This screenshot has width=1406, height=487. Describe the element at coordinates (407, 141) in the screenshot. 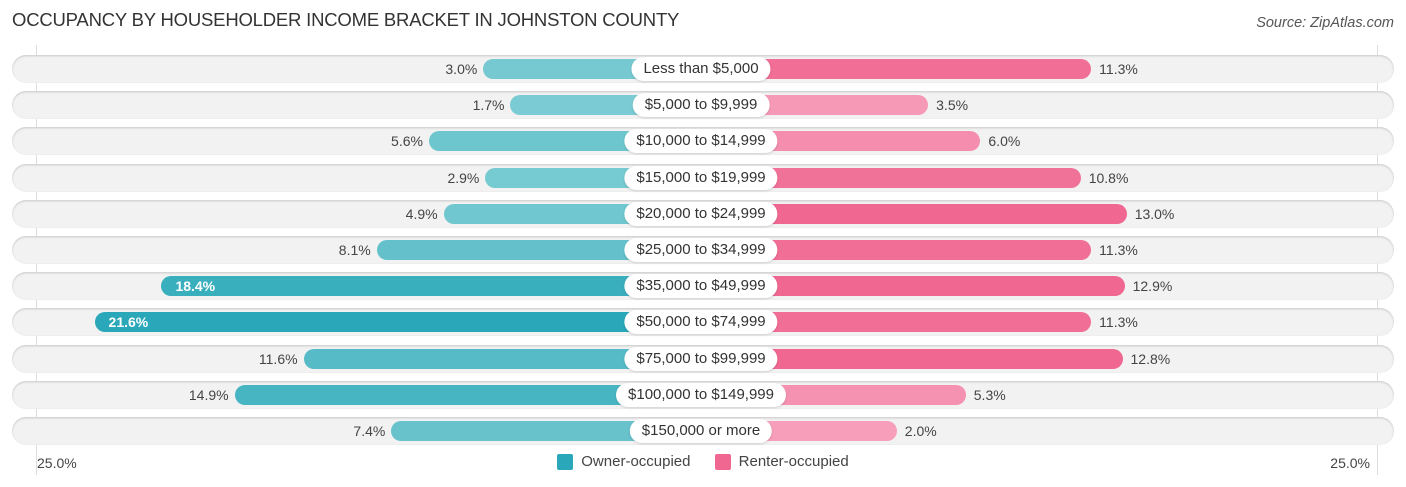

I see `owner-value-label: 5.6%` at that location.